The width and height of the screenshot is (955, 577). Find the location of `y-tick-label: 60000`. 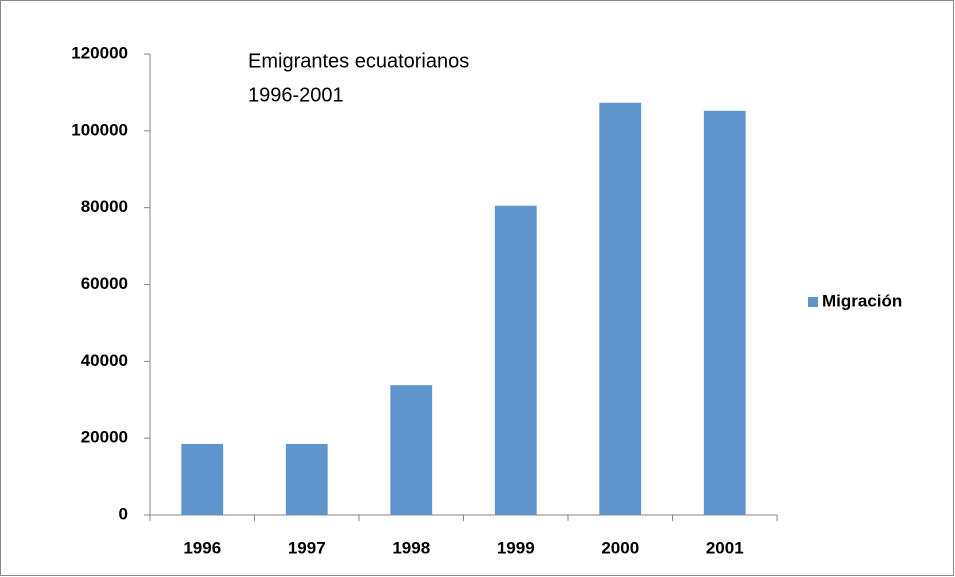

y-tick-label: 60000 is located at coordinates (104, 283).